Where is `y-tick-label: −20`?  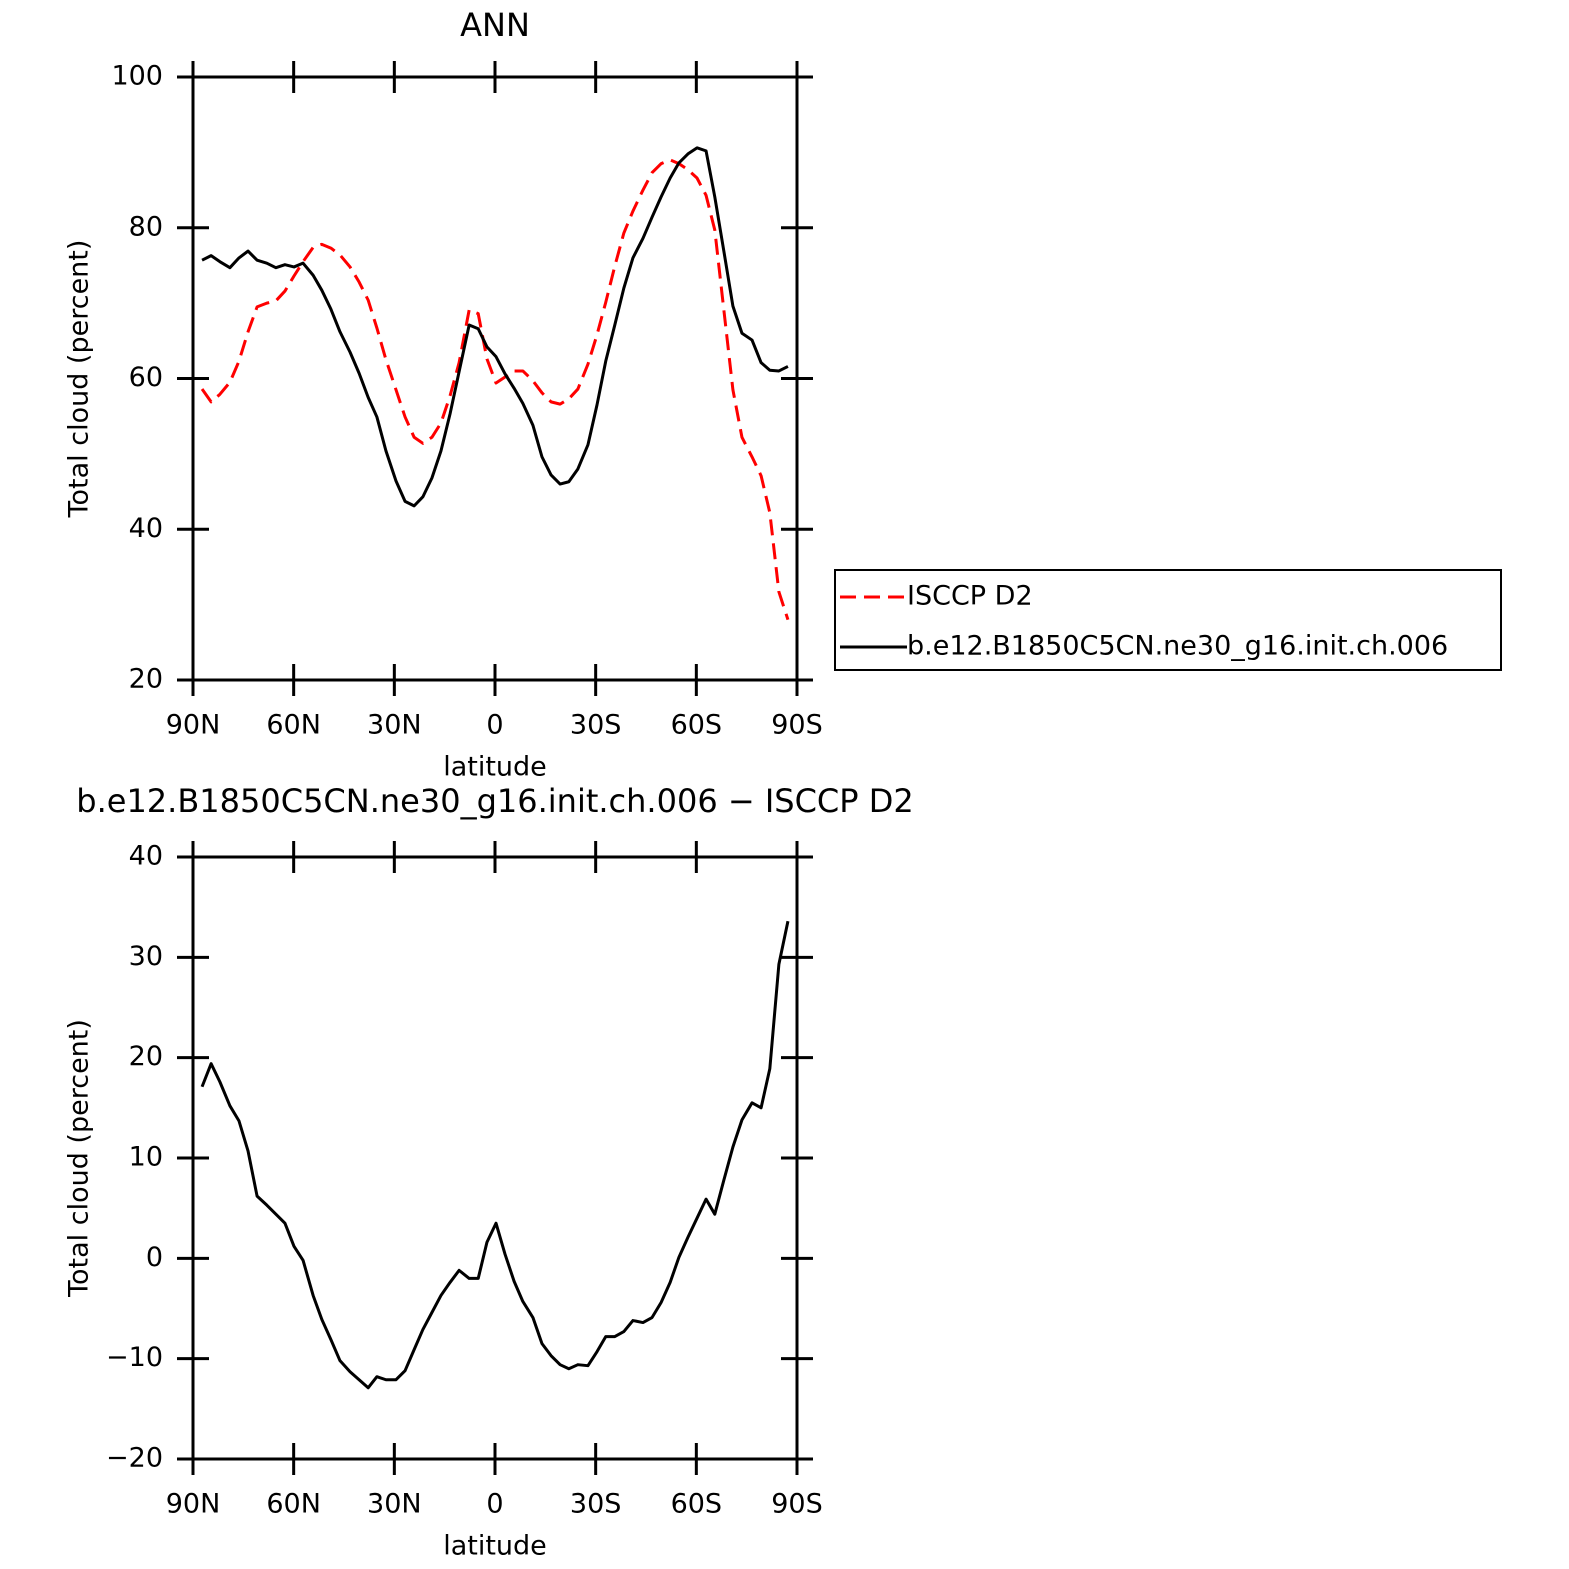 y-tick-label: −20 is located at coordinates (134, 1458).